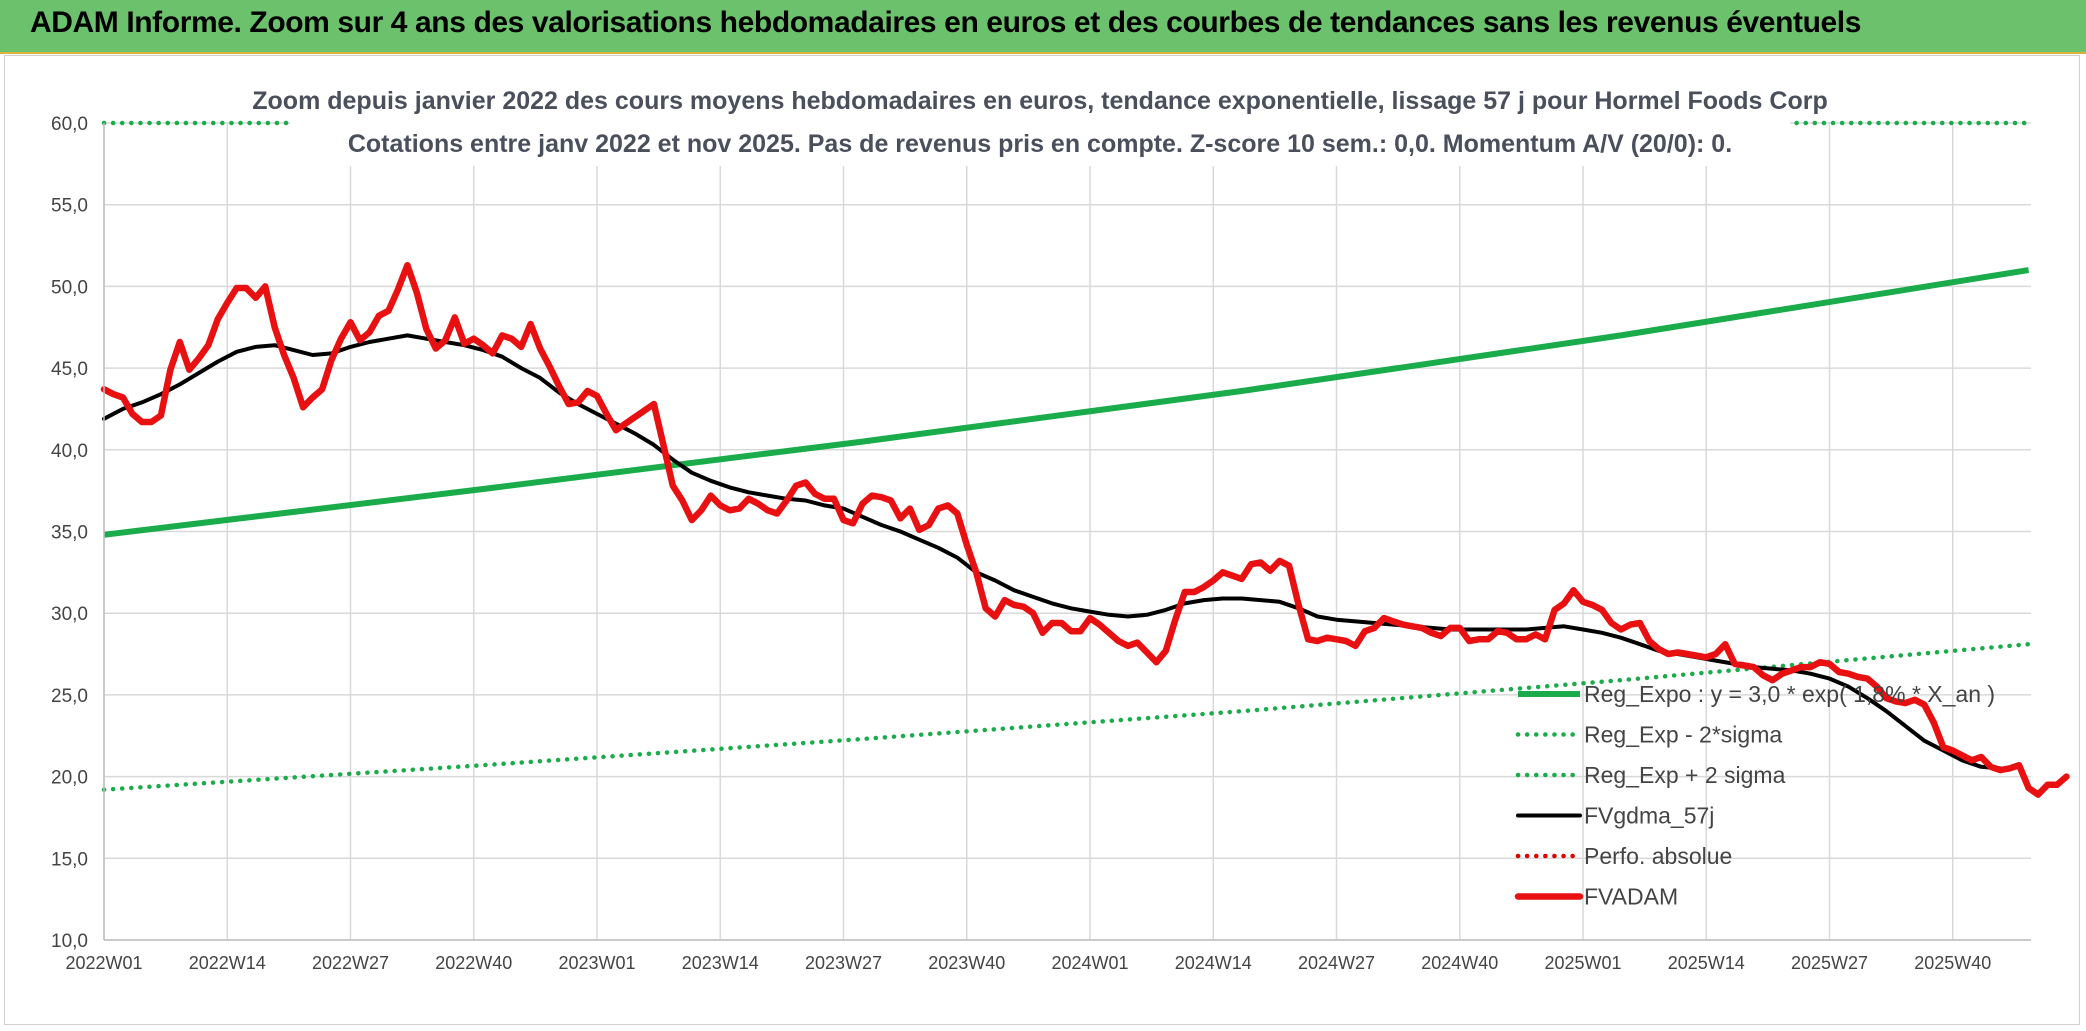 The width and height of the screenshot is (2086, 1031). Describe the element at coordinates (1213, 963) in the screenshot. I see `x-tick-label: 2024W14` at that location.